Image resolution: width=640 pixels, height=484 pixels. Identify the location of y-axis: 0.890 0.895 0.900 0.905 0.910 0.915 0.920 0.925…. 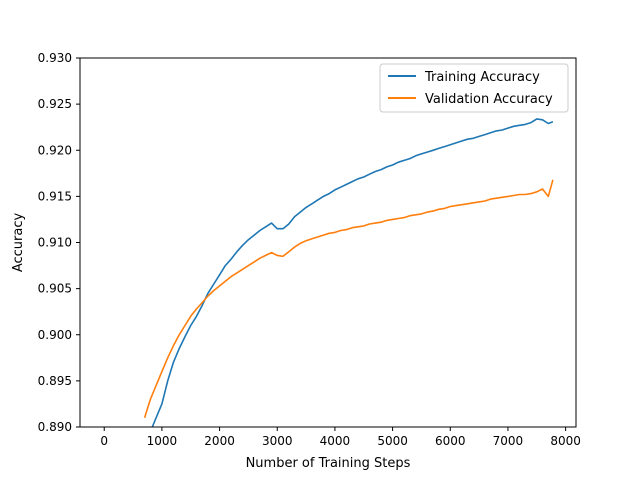
(59, 242).